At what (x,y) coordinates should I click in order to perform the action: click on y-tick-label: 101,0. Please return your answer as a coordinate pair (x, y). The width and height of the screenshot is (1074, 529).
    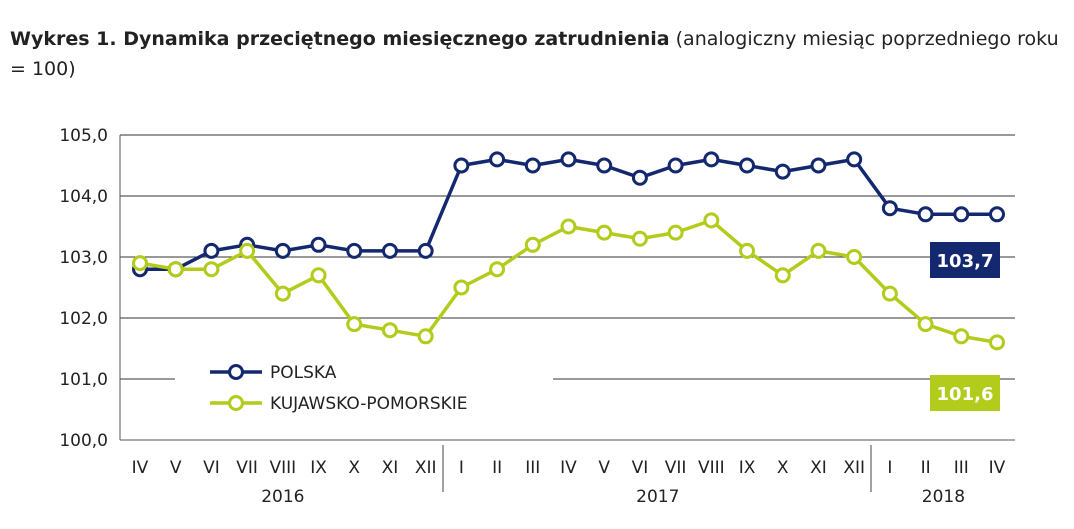
    Looking at the image, I should click on (83, 380).